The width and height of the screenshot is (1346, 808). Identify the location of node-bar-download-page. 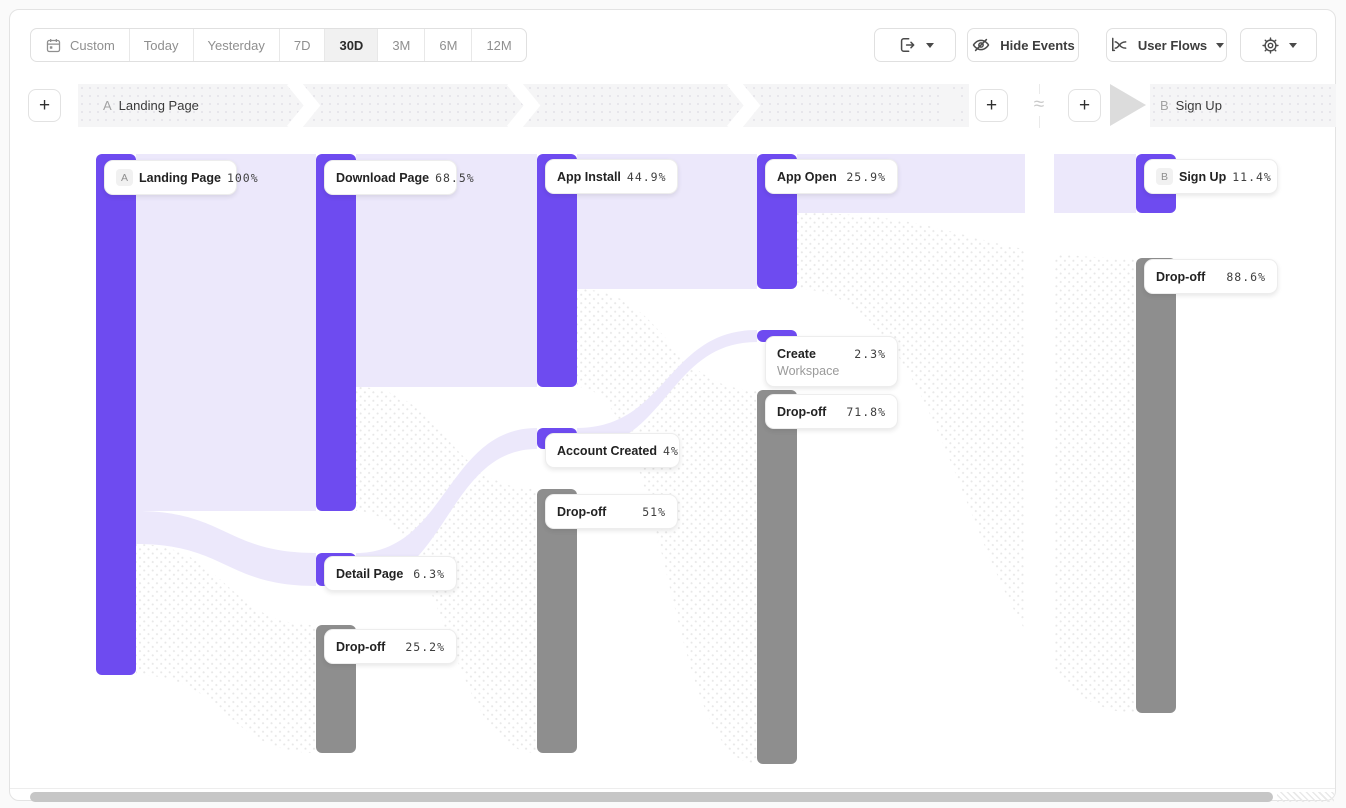
(336, 332).